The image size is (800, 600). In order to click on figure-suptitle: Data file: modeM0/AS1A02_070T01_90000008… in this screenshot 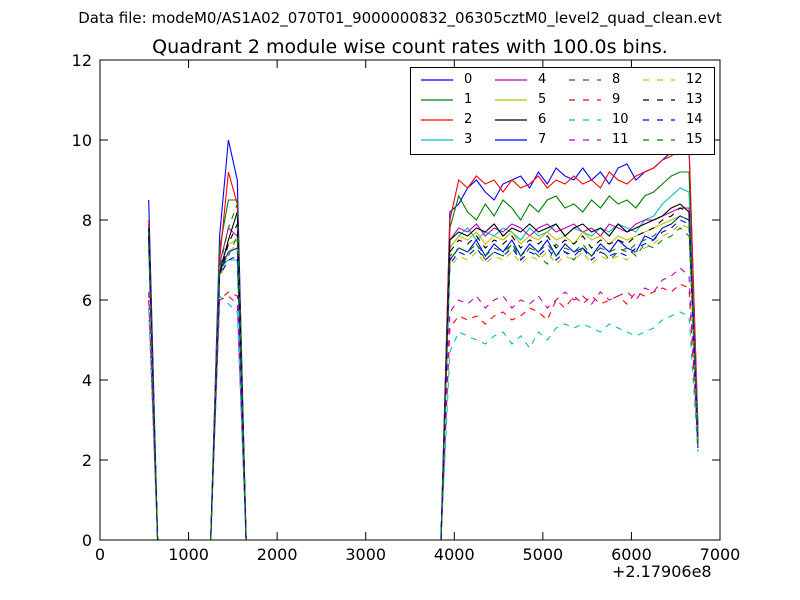, I will do `click(400, 18)`.